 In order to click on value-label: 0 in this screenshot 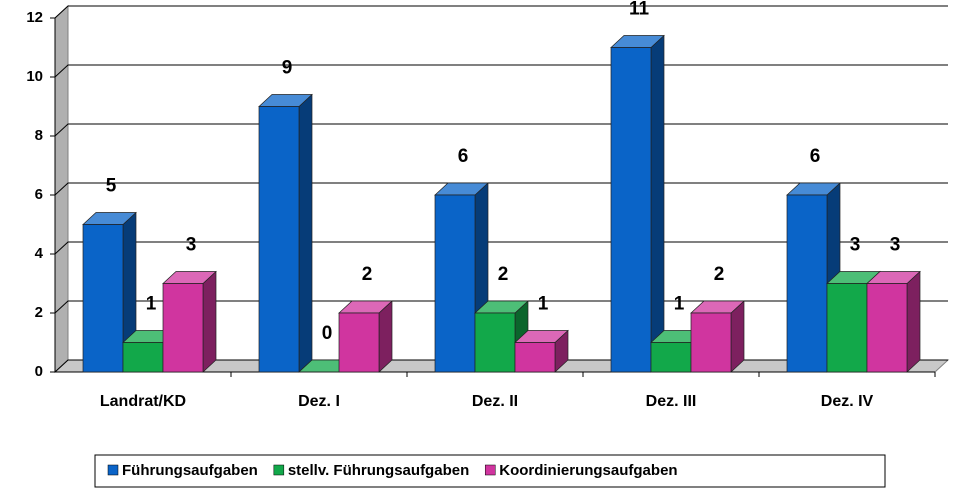, I will do `click(327, 333)`.